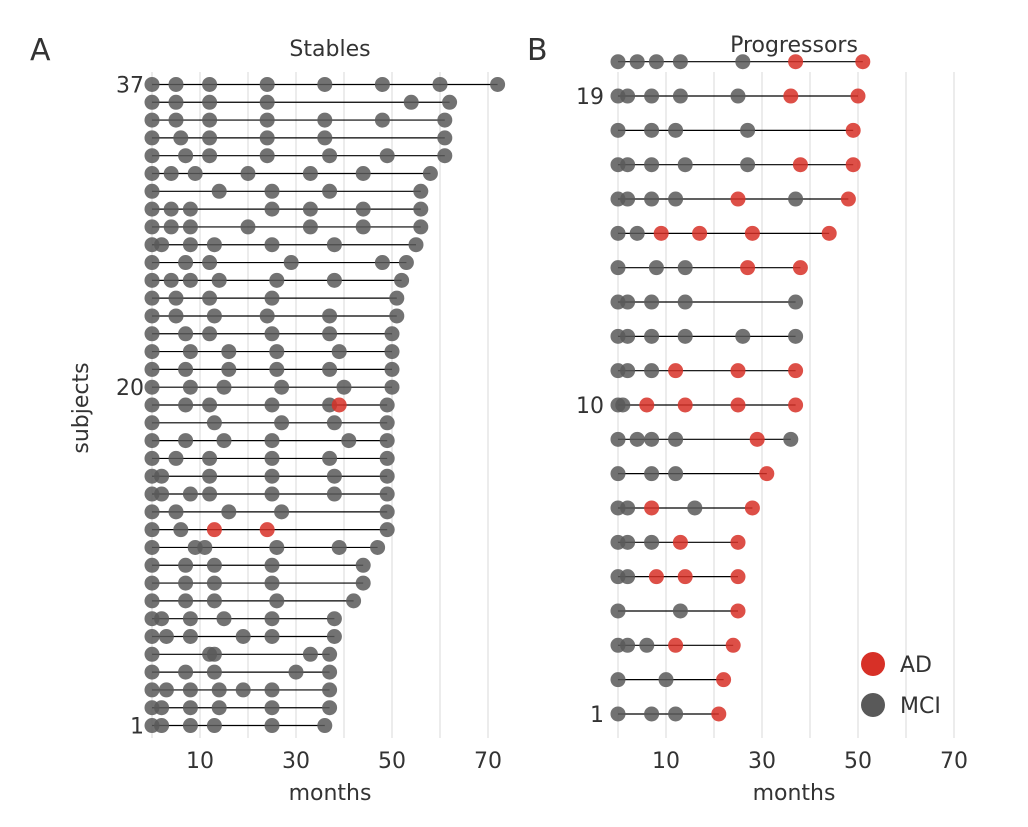  I want to click on legend-label-mci: MCI, so click(920, 706).